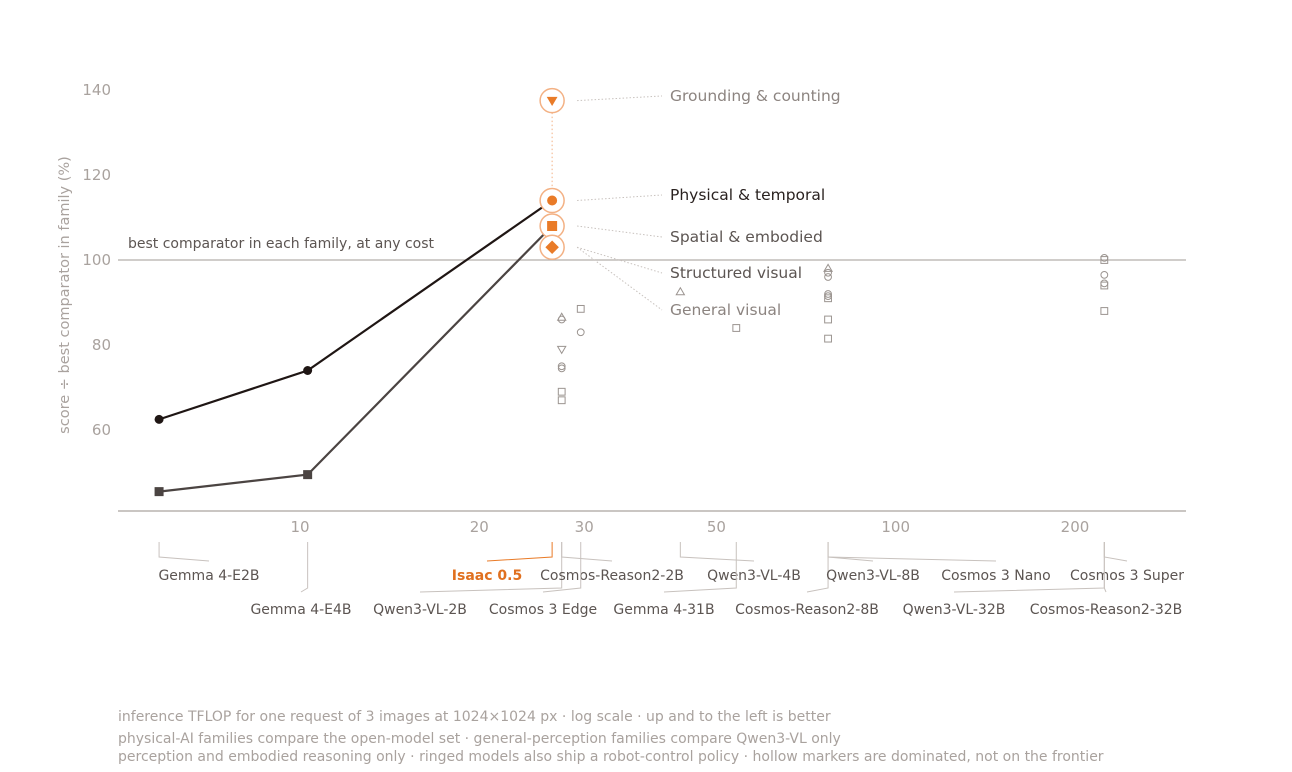 The height and width of the screenshot is (772, 1292). I want to click on model-label: Cosmos 3 Super, so click(1127, 576).